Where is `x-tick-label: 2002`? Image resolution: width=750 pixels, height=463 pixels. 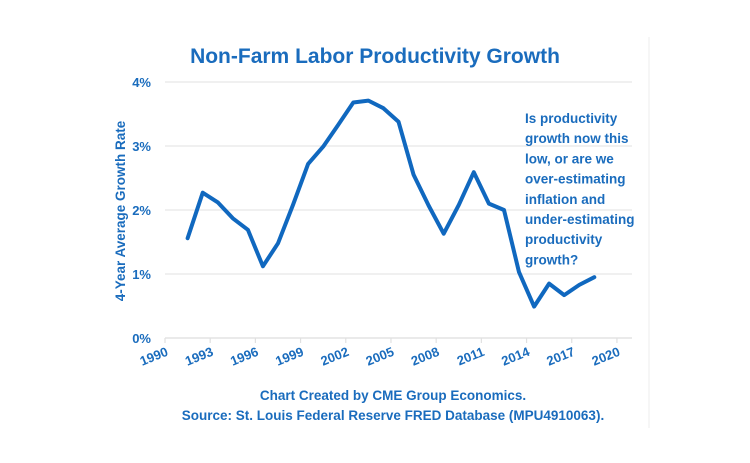 x-tick-label: 2002 is located at coordinates (334, 356).